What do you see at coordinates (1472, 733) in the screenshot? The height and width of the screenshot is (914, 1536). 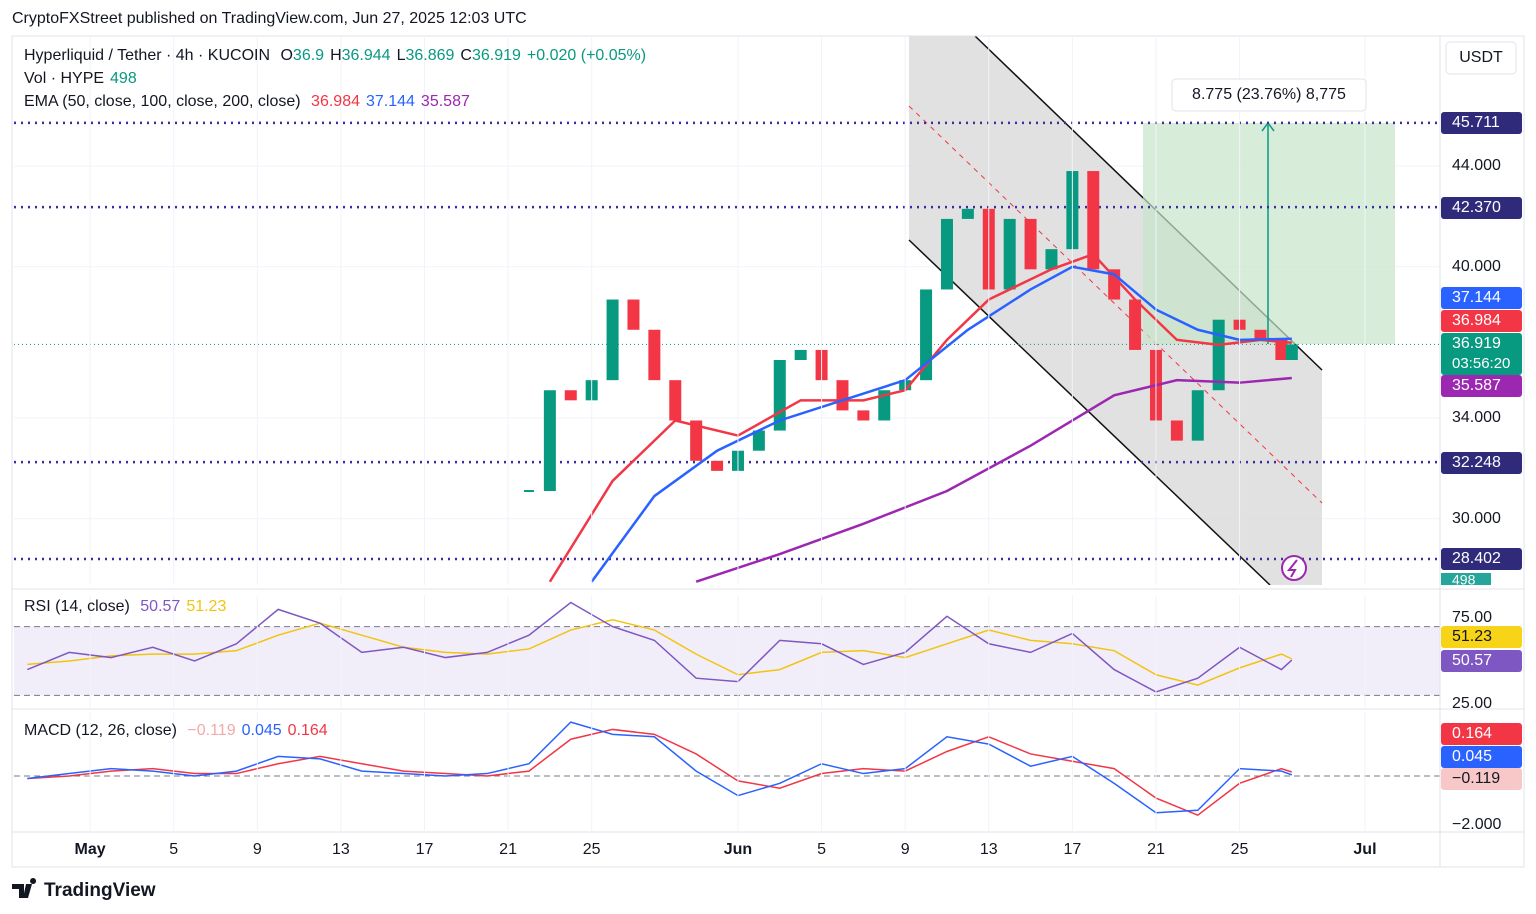 I see `signal-badge: 0.164` at bounding box center [1472, 733].